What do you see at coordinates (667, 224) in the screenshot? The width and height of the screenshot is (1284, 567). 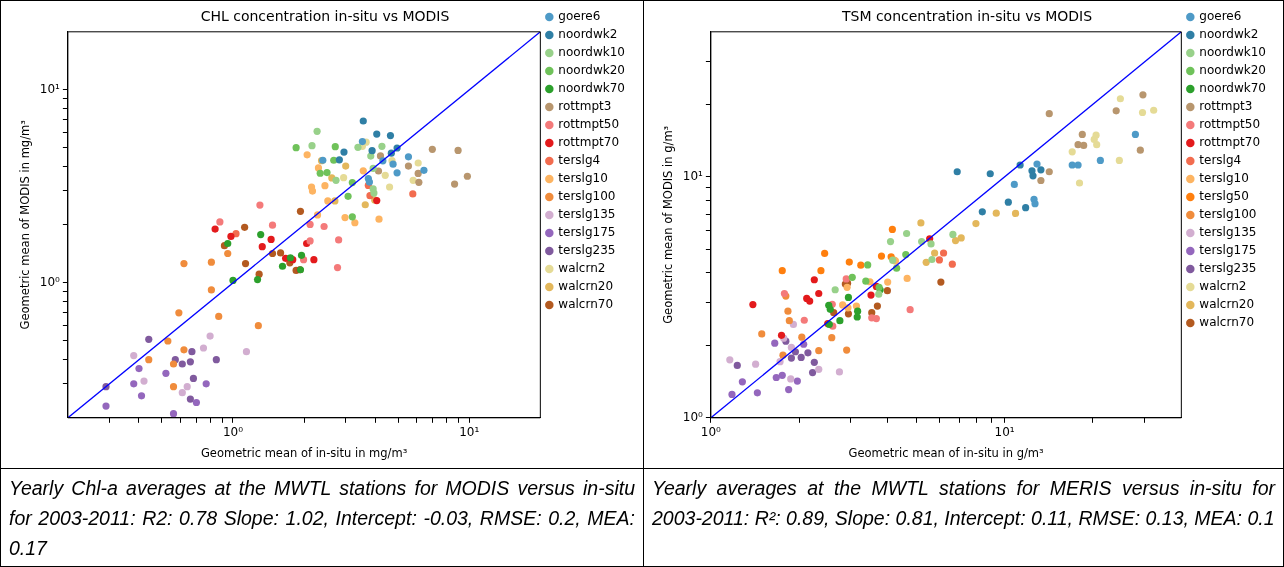 I see `y-axis-title: Geometric mean of MODIS in g/m³` at bounding box center [667, 224].